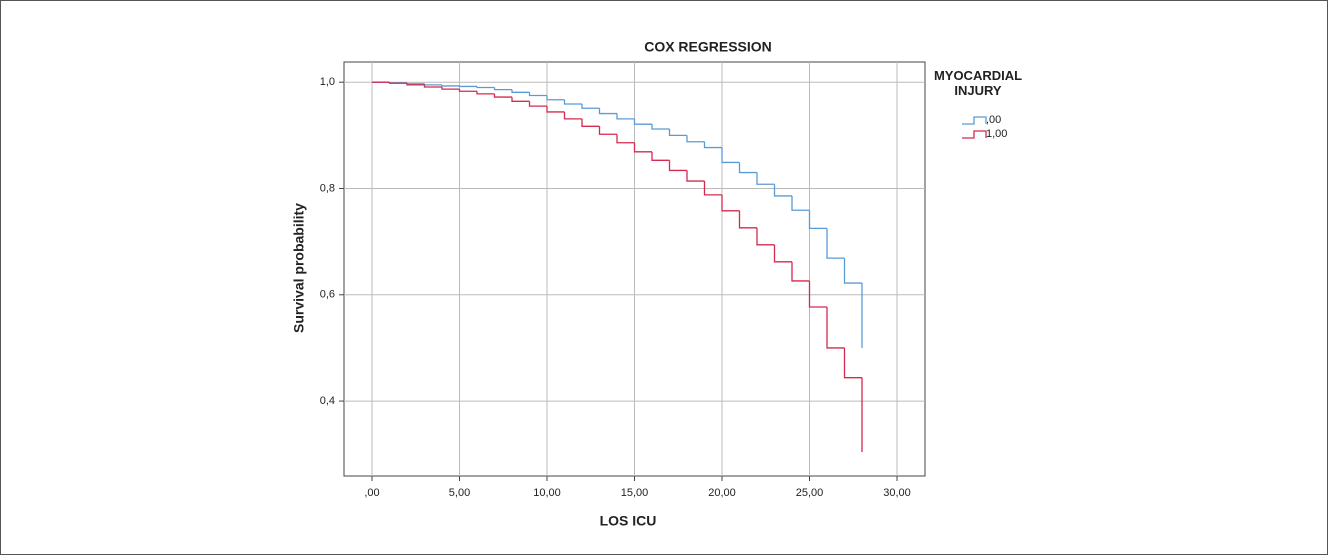 The image size is (1328, 555). I want to click on y-tick-label: 0,8, so click(327, 188).